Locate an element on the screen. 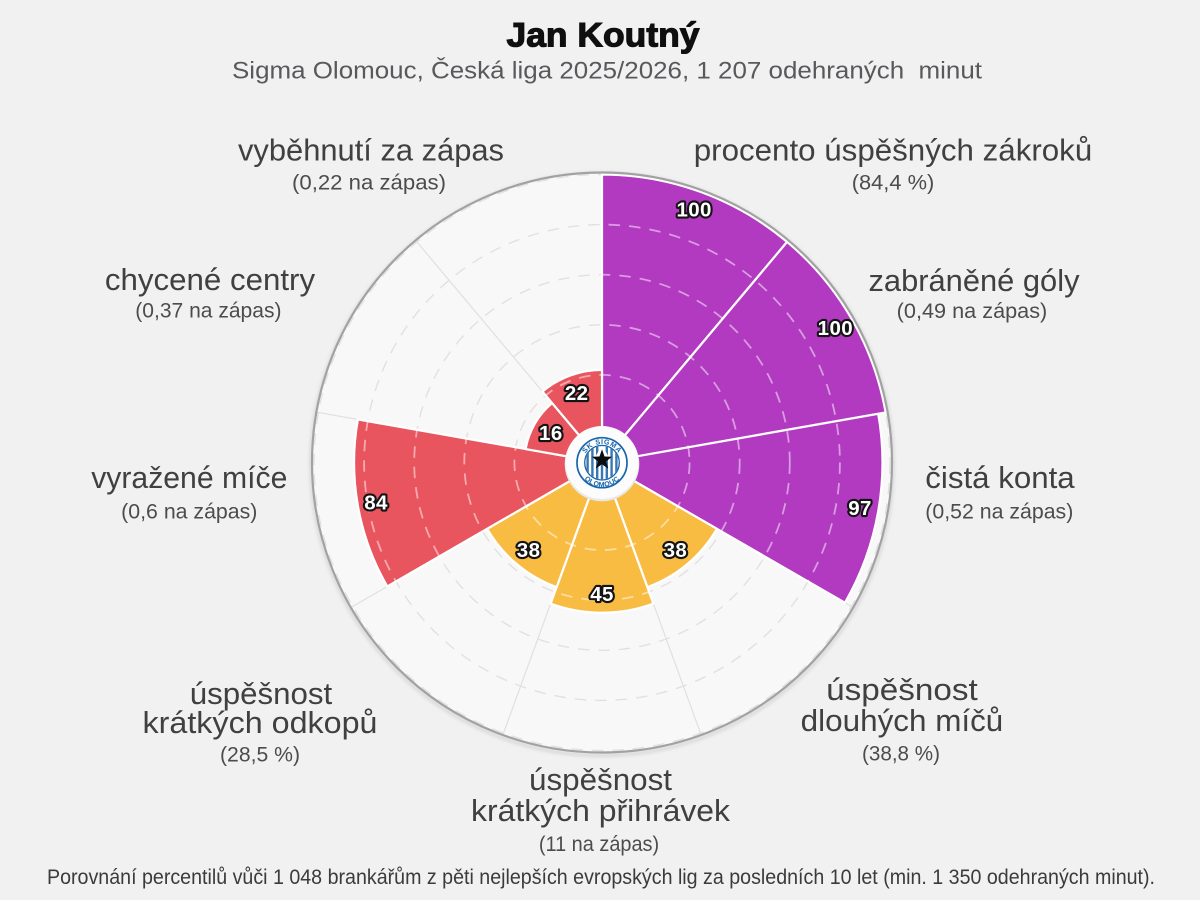 This screenshot has height=900, width=1200. svg-text: 84 is located at coordinates (376, 502).